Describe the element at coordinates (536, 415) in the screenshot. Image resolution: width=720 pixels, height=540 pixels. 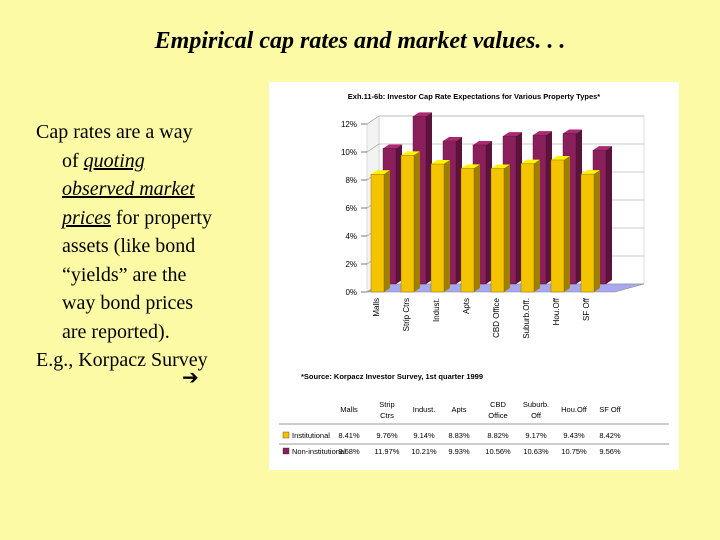
I see `table-header-2: Off` at that location.